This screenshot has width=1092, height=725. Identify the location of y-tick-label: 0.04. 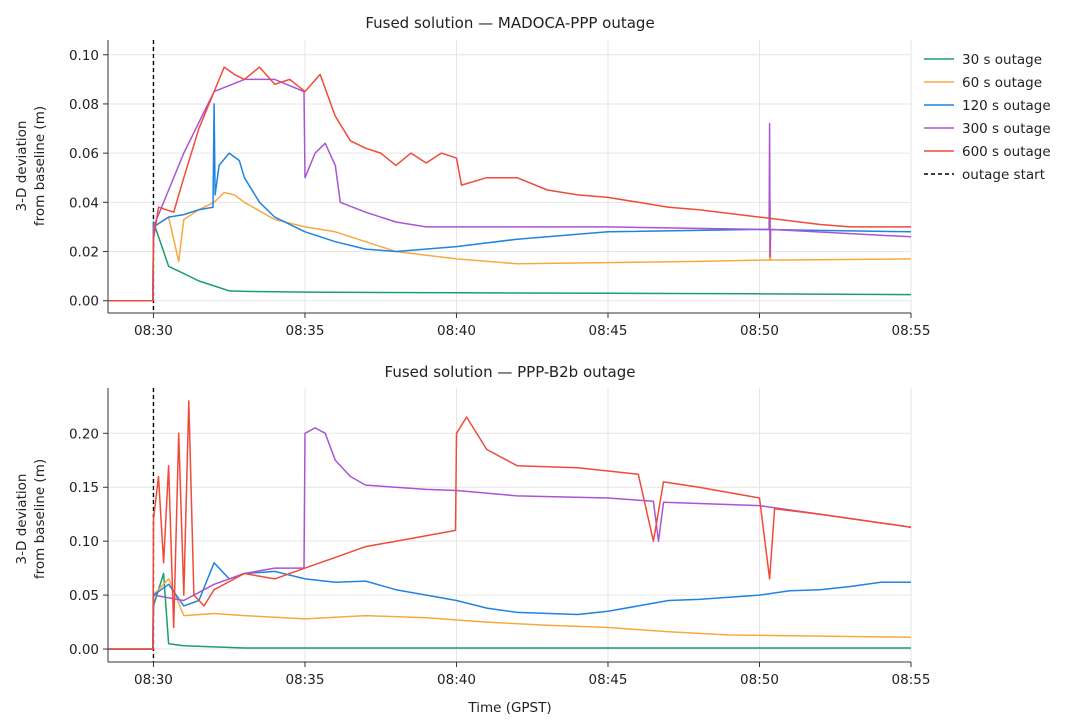
(84, 203).